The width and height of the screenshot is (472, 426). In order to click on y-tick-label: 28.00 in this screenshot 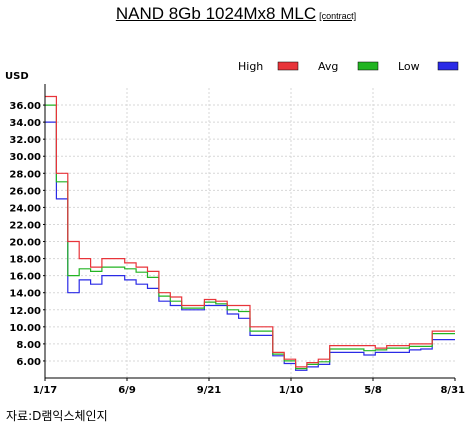, I will do `click(25, 174)`.